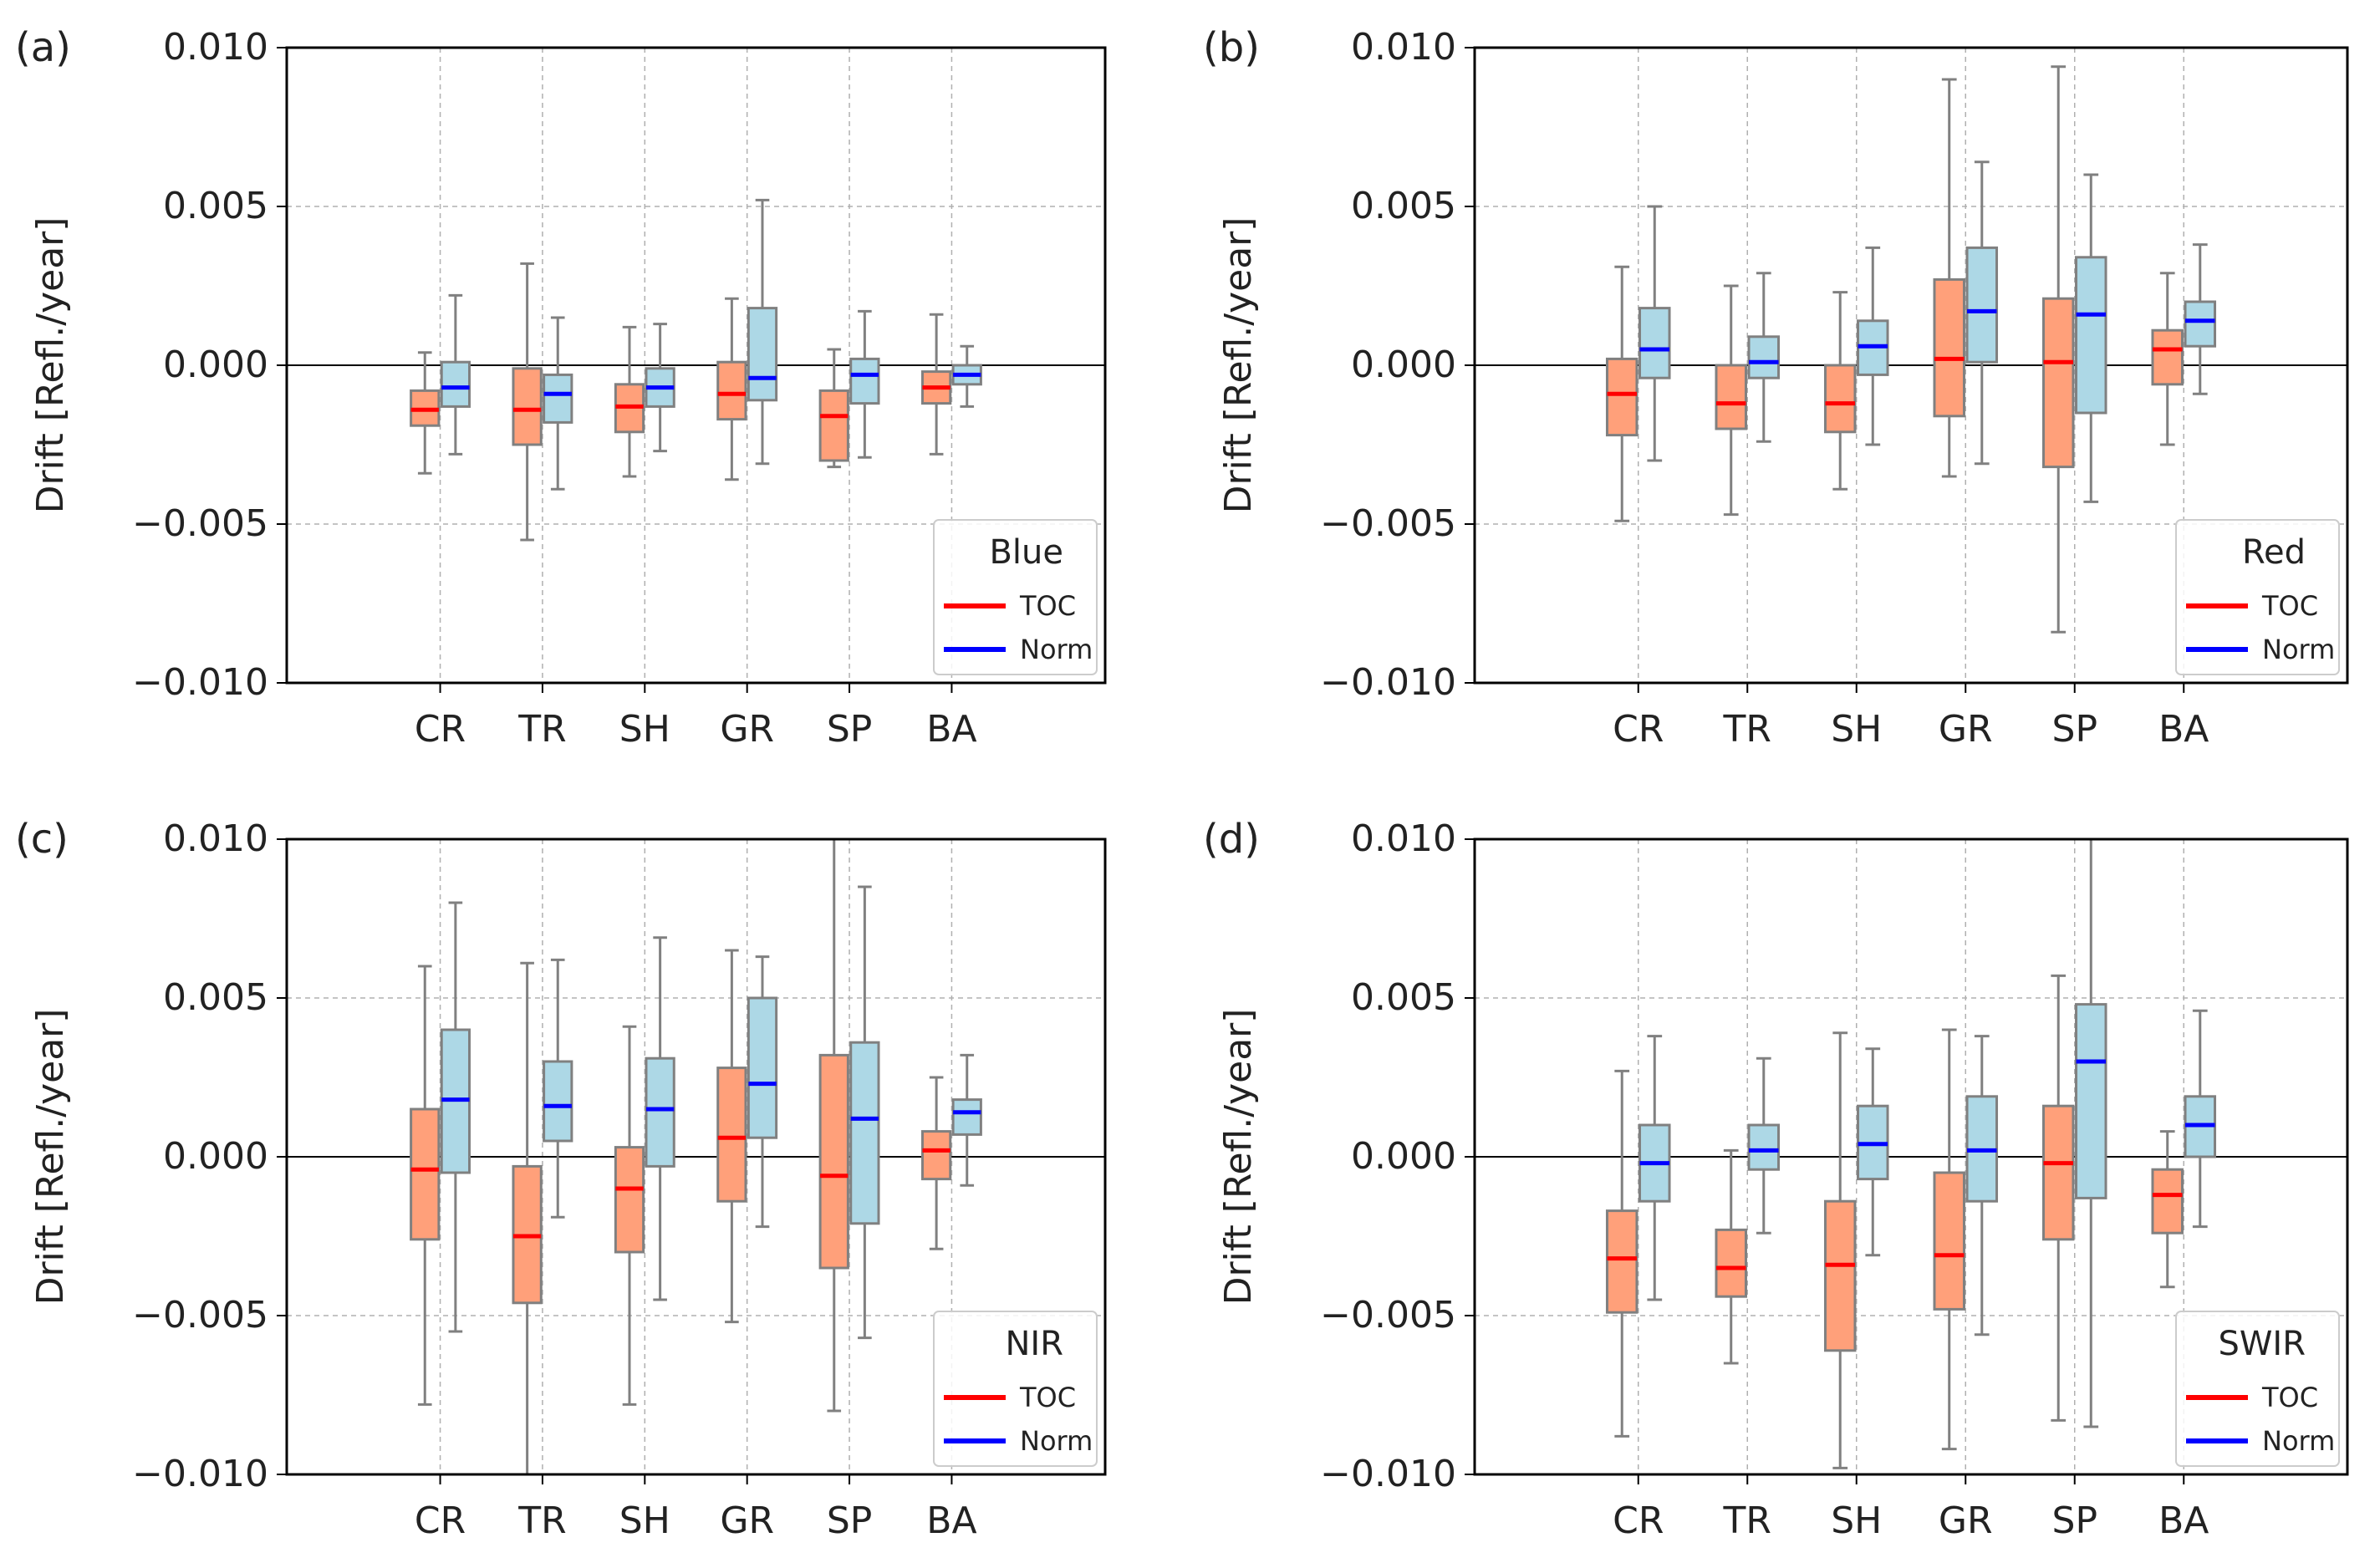 This screenshot has height=1563, width=2380. I want to click on legend-title: Blue, so click(1026, 552).